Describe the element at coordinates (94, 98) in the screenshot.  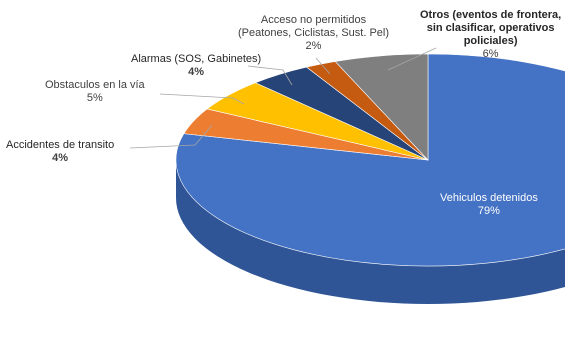
I see `label-obstaculos-value: 5%` at that location.